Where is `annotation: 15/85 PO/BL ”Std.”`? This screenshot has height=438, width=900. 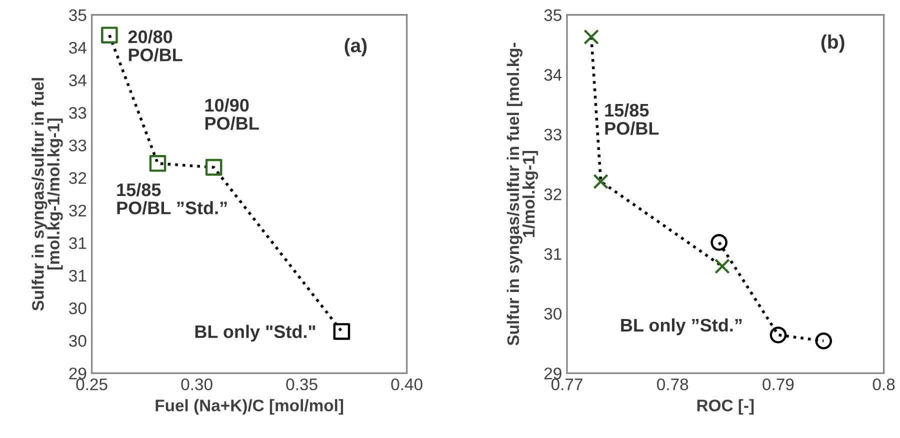
annotation: 15/85 PO/BL ”Std.” is located at coordinates (172, 198).